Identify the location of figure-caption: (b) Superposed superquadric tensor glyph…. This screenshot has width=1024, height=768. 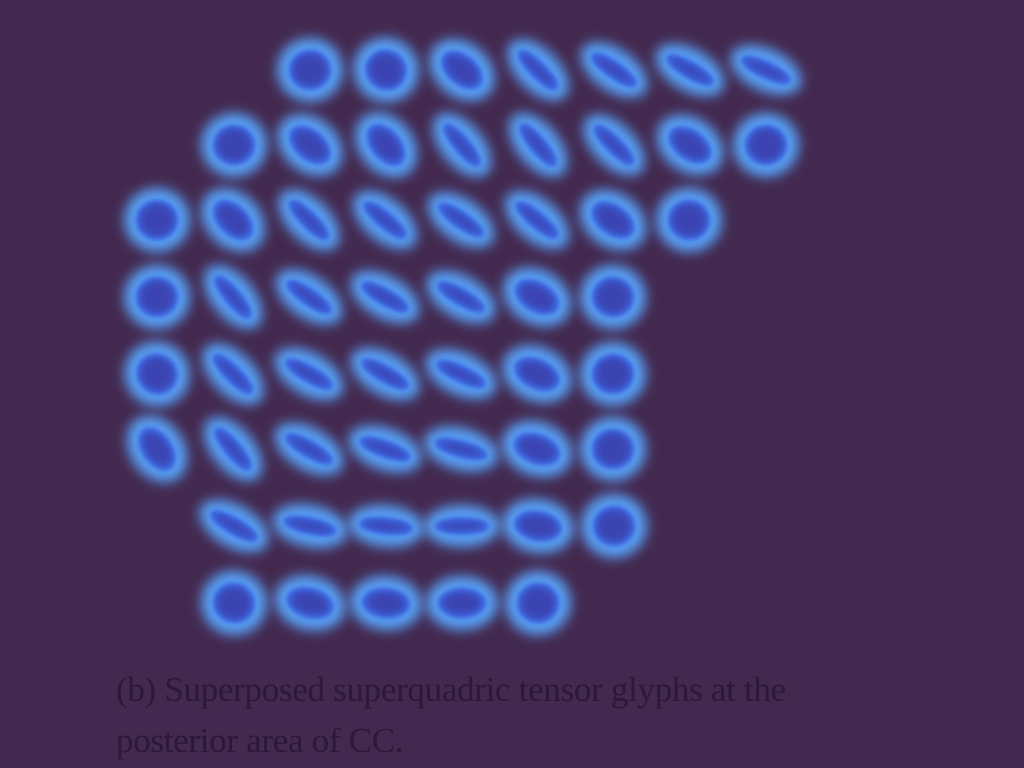
(556, 715).